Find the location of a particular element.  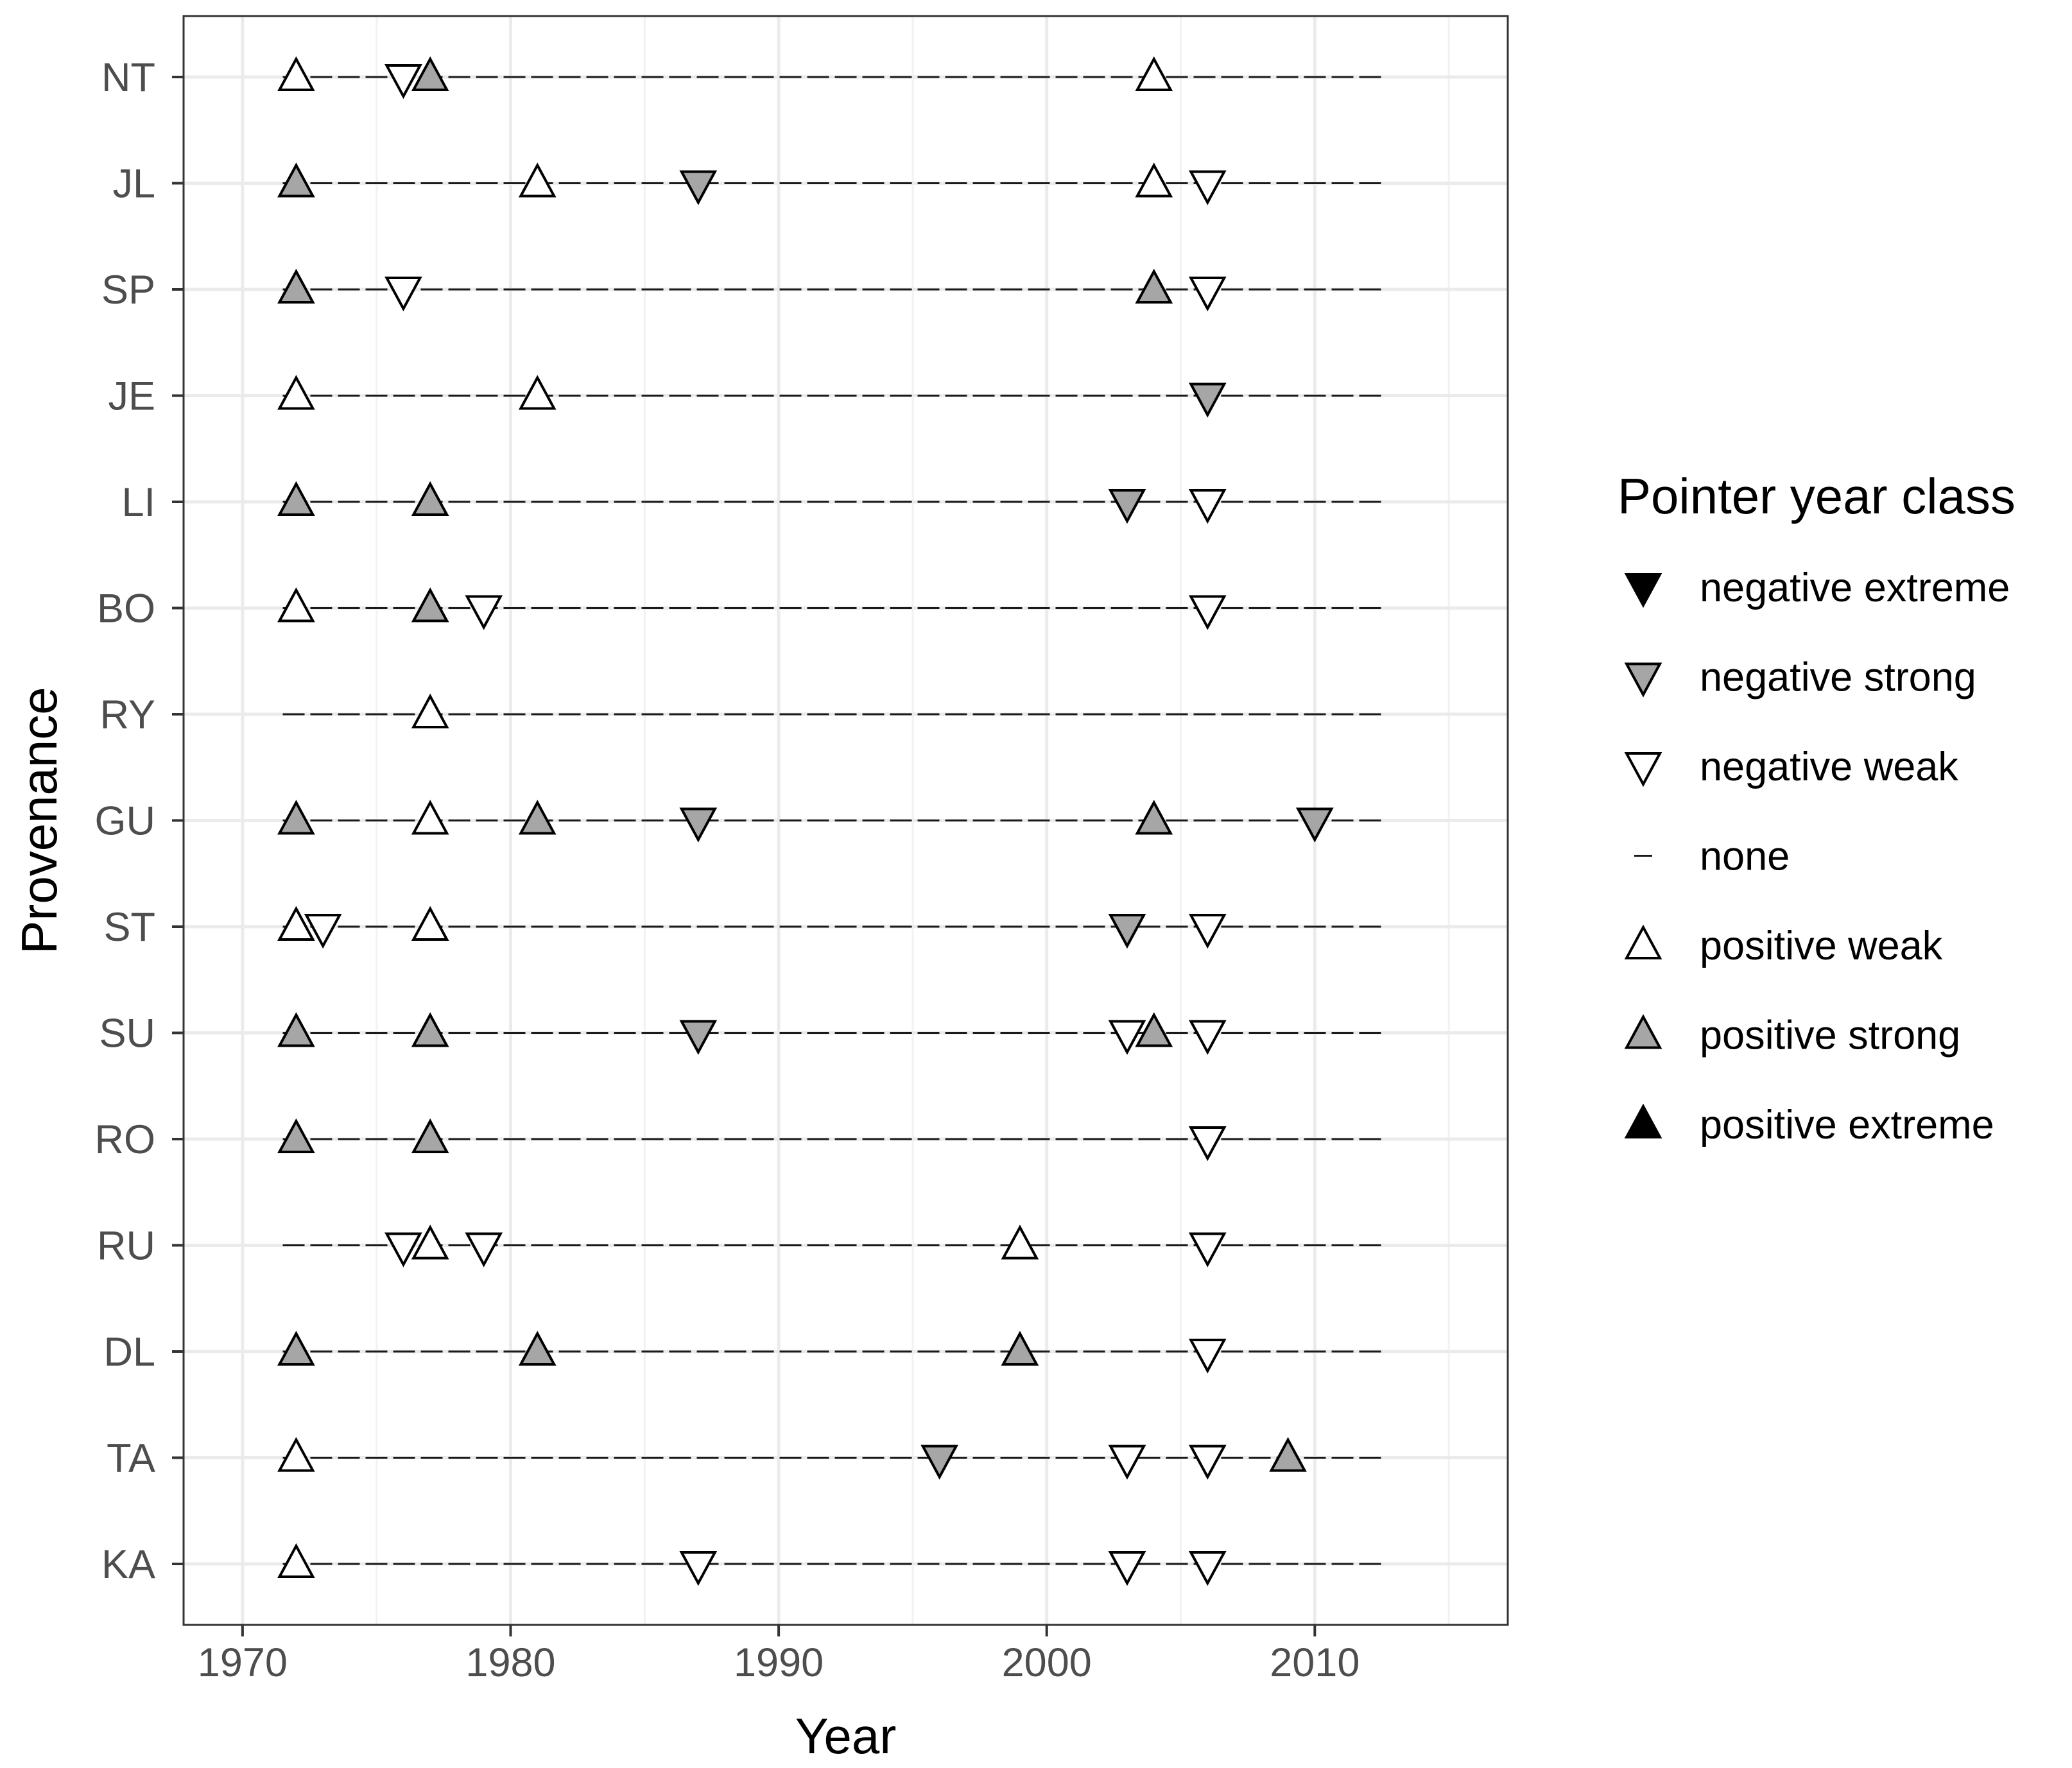

point-ta-2009 is located at coordinates (1288, 1454).